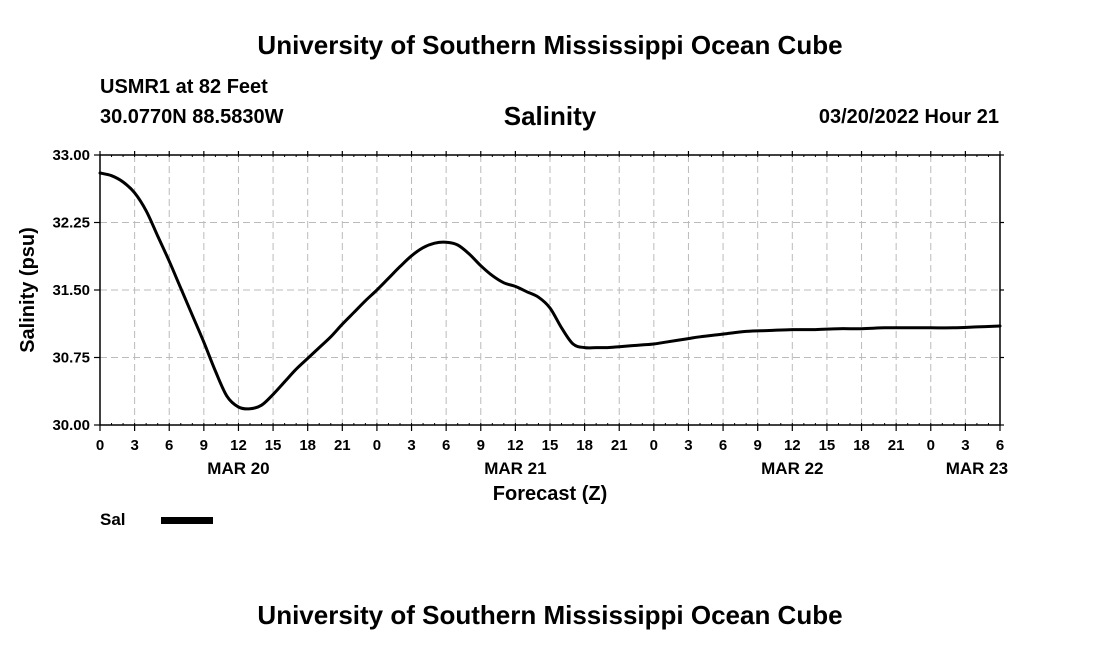  I want to click on y-tick-label: 30.00, so click(71, 425).